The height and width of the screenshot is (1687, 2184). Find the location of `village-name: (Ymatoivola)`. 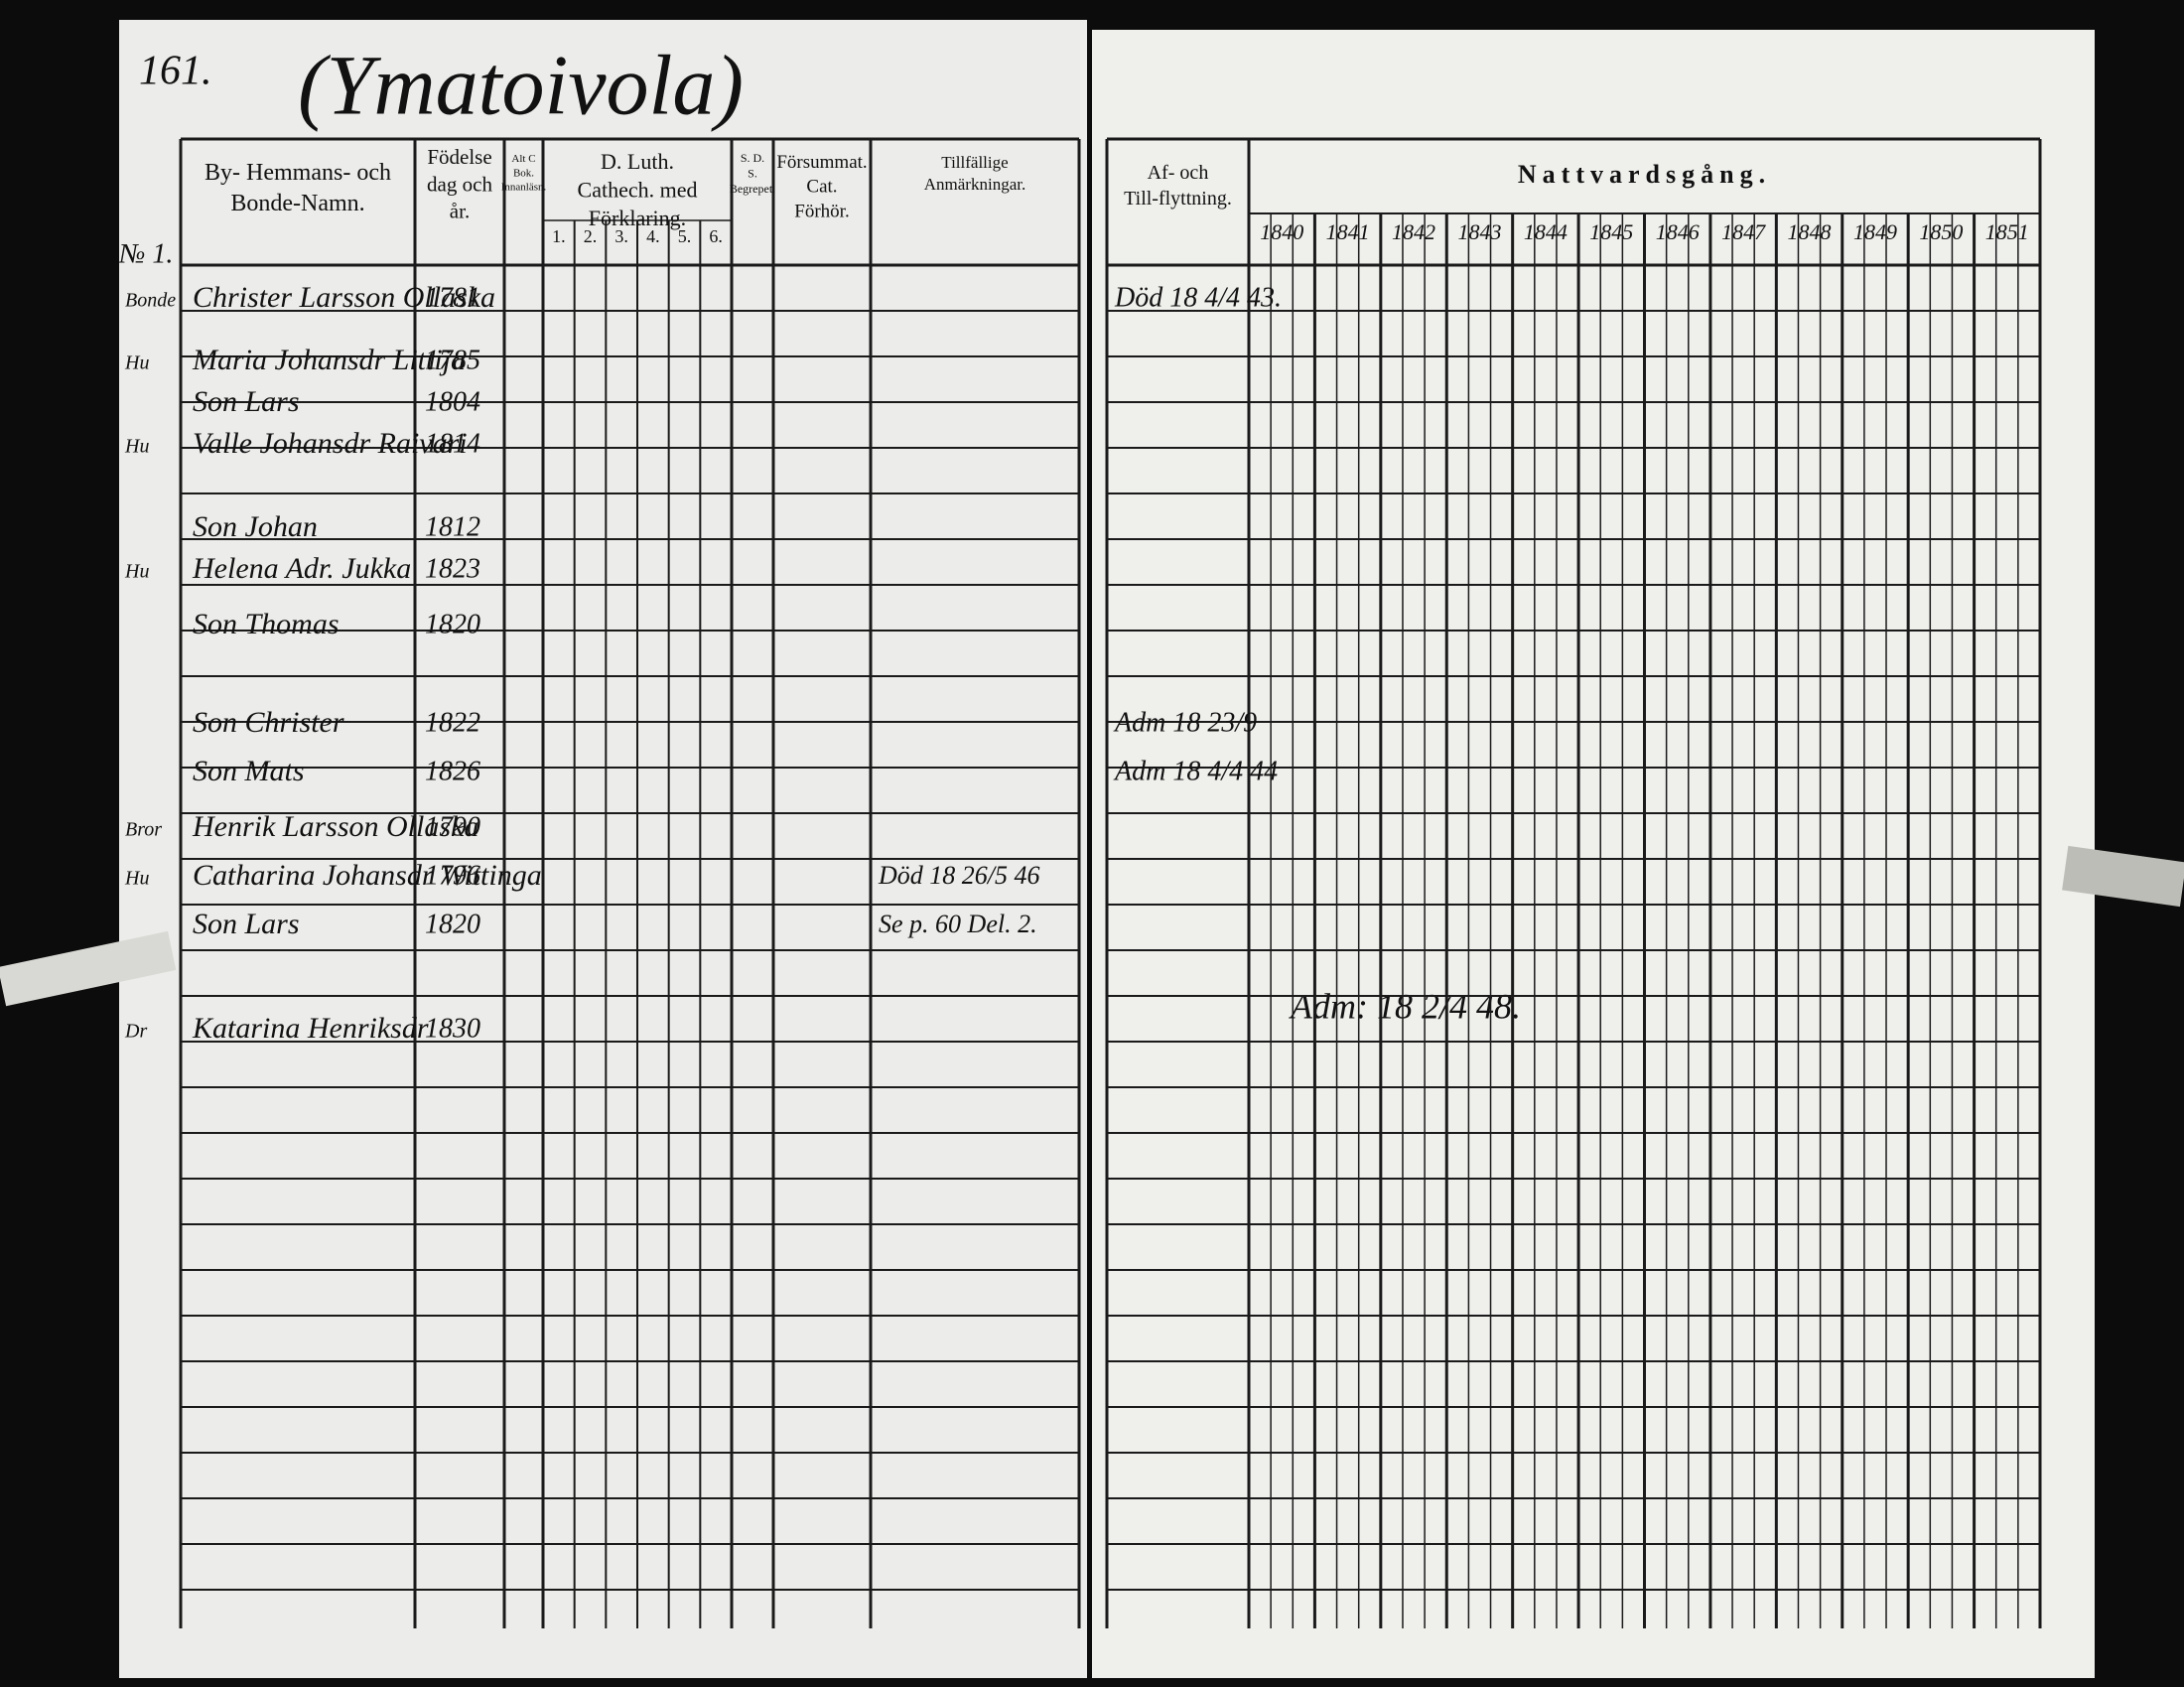

village-name: (Ymatoivola) is located at coordinates (521, 85).